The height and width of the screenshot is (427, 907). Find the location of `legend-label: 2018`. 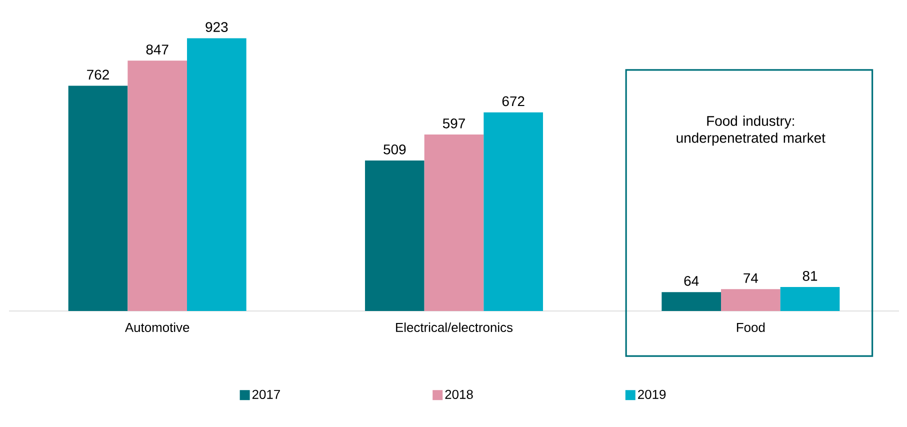

legend-label: 2018 is located at coordinates (459, 394).